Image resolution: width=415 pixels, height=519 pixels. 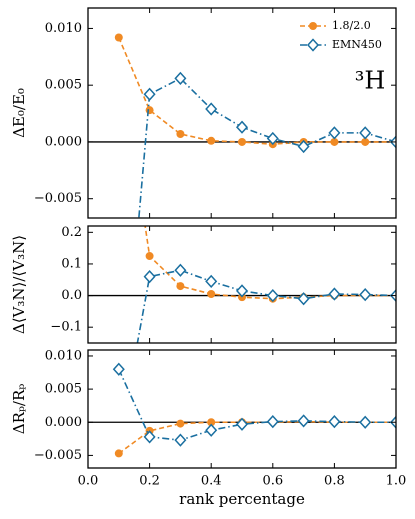 What do you see at coordinates (19, 284) in the screenshot?
I see `y-axis-label: Δ⟨V₃N⟩/⟨V₃N⟩` at bounding box center [19, 284].